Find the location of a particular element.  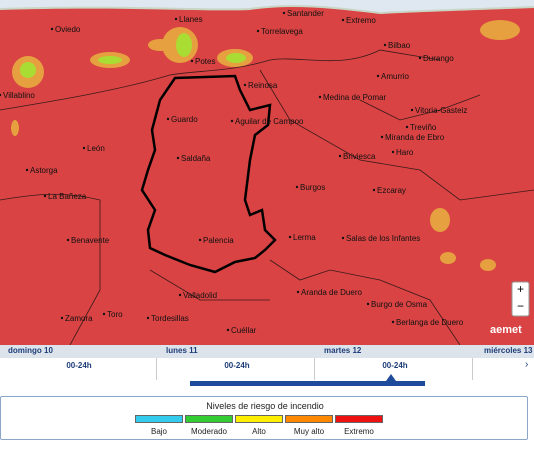

day-label: lunes 11 is located at coordinates (182, 350).